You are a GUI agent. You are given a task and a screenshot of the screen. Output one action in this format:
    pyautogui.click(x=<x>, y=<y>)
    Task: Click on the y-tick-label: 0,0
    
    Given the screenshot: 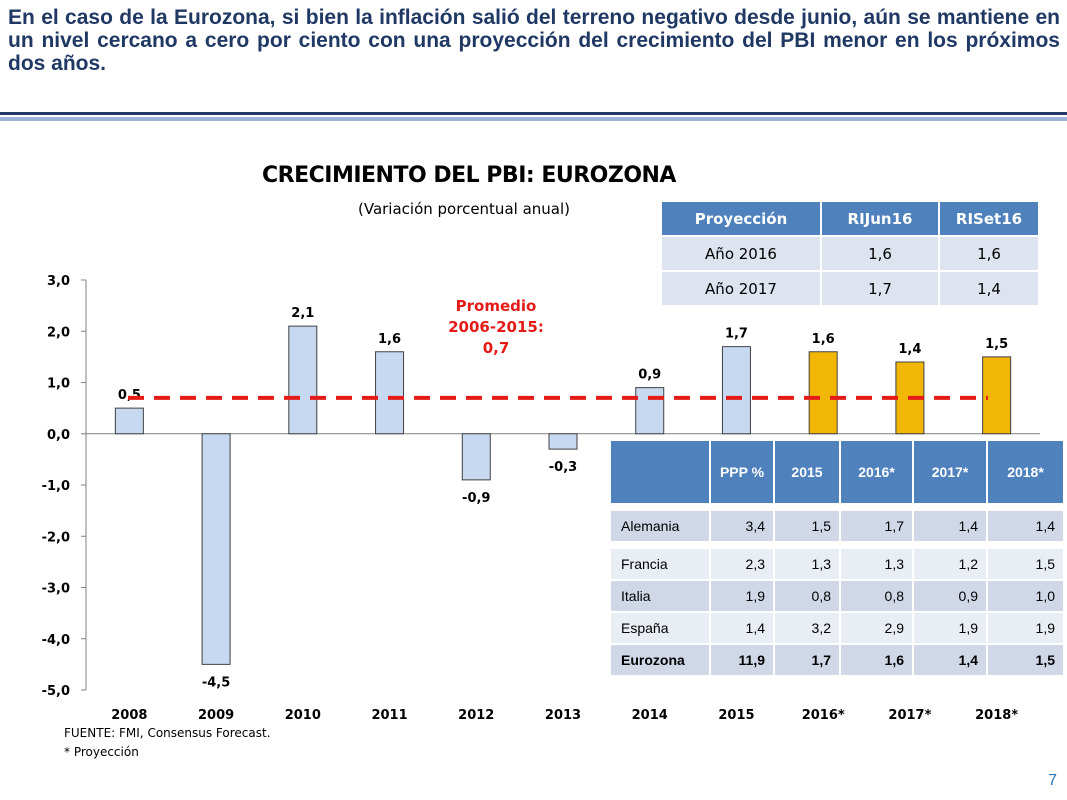 What is the action you would take?
    pyautogui.click(x=58, y=435)
    